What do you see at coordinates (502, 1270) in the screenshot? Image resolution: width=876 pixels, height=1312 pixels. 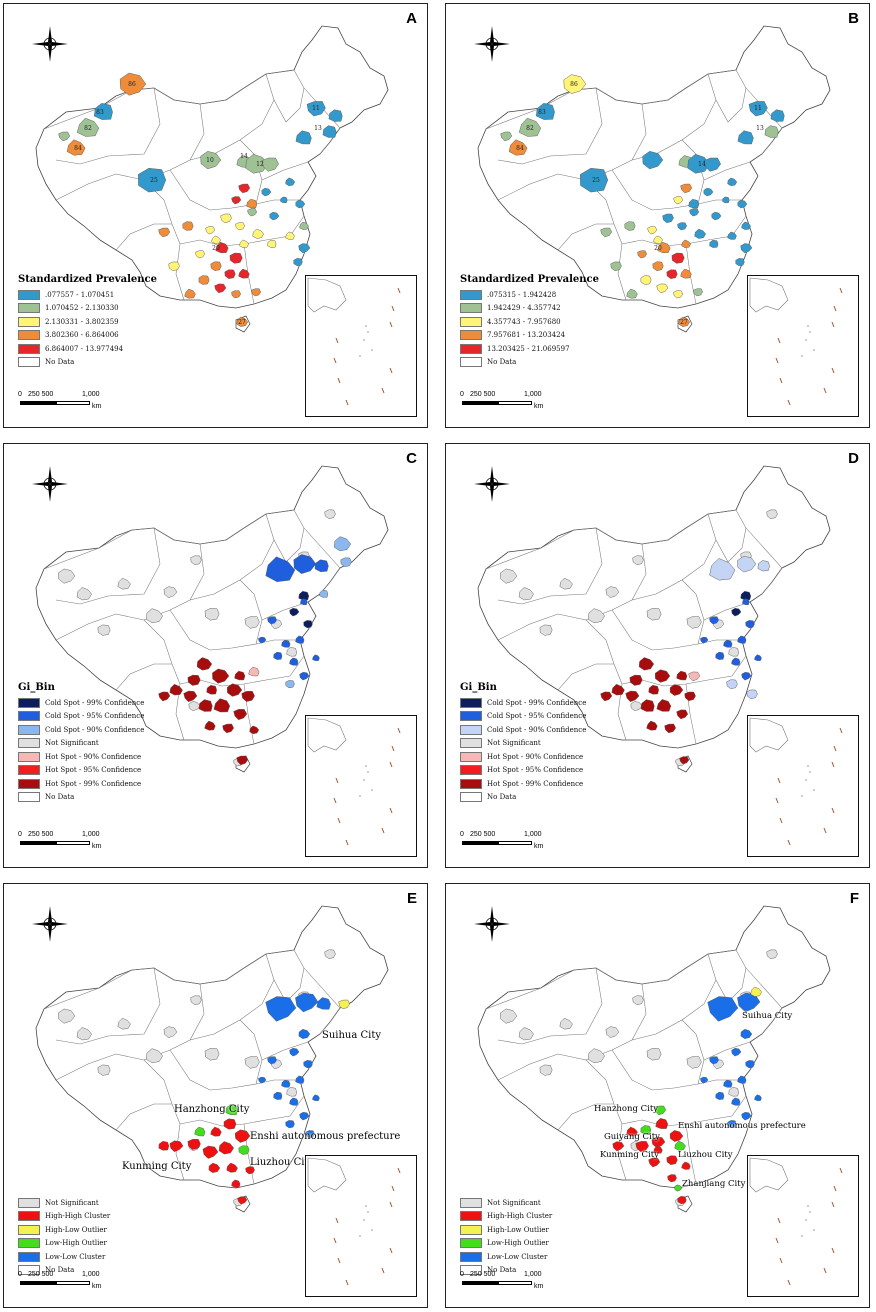 I see `legend-label: No Data` at bounding box center [502, 1270].